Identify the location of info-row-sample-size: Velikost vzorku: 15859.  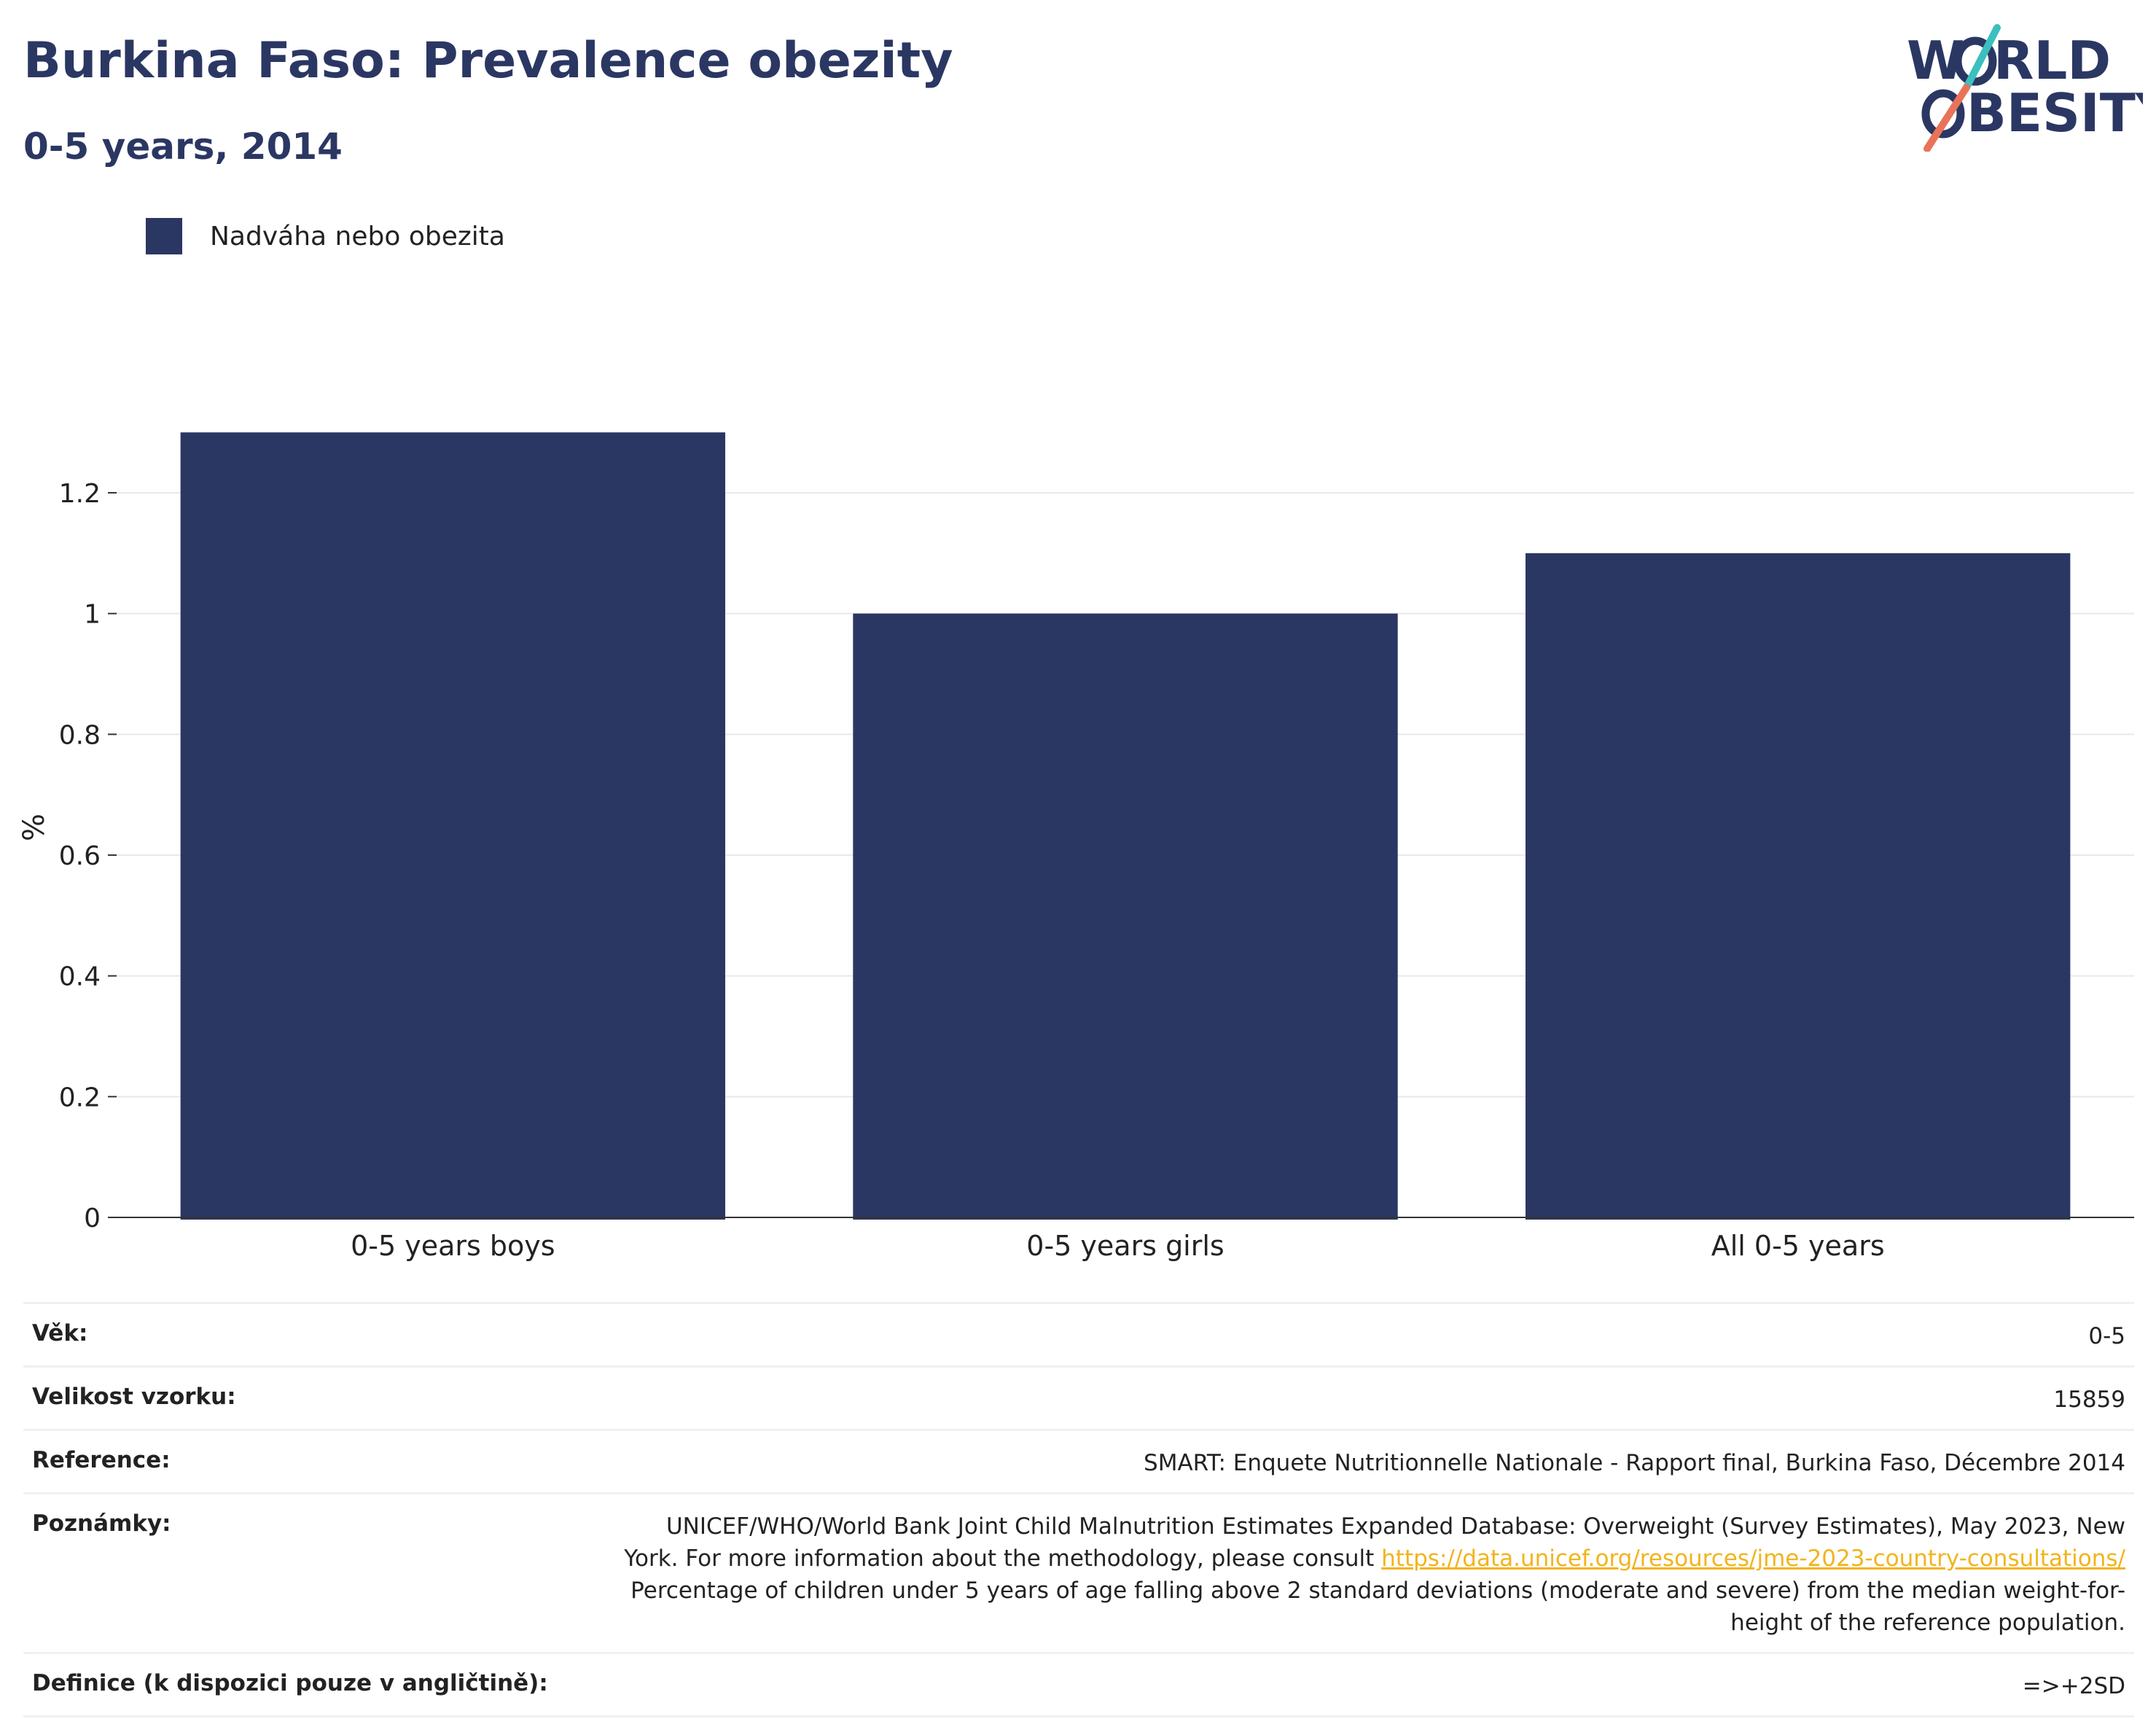
(1079, 1397).